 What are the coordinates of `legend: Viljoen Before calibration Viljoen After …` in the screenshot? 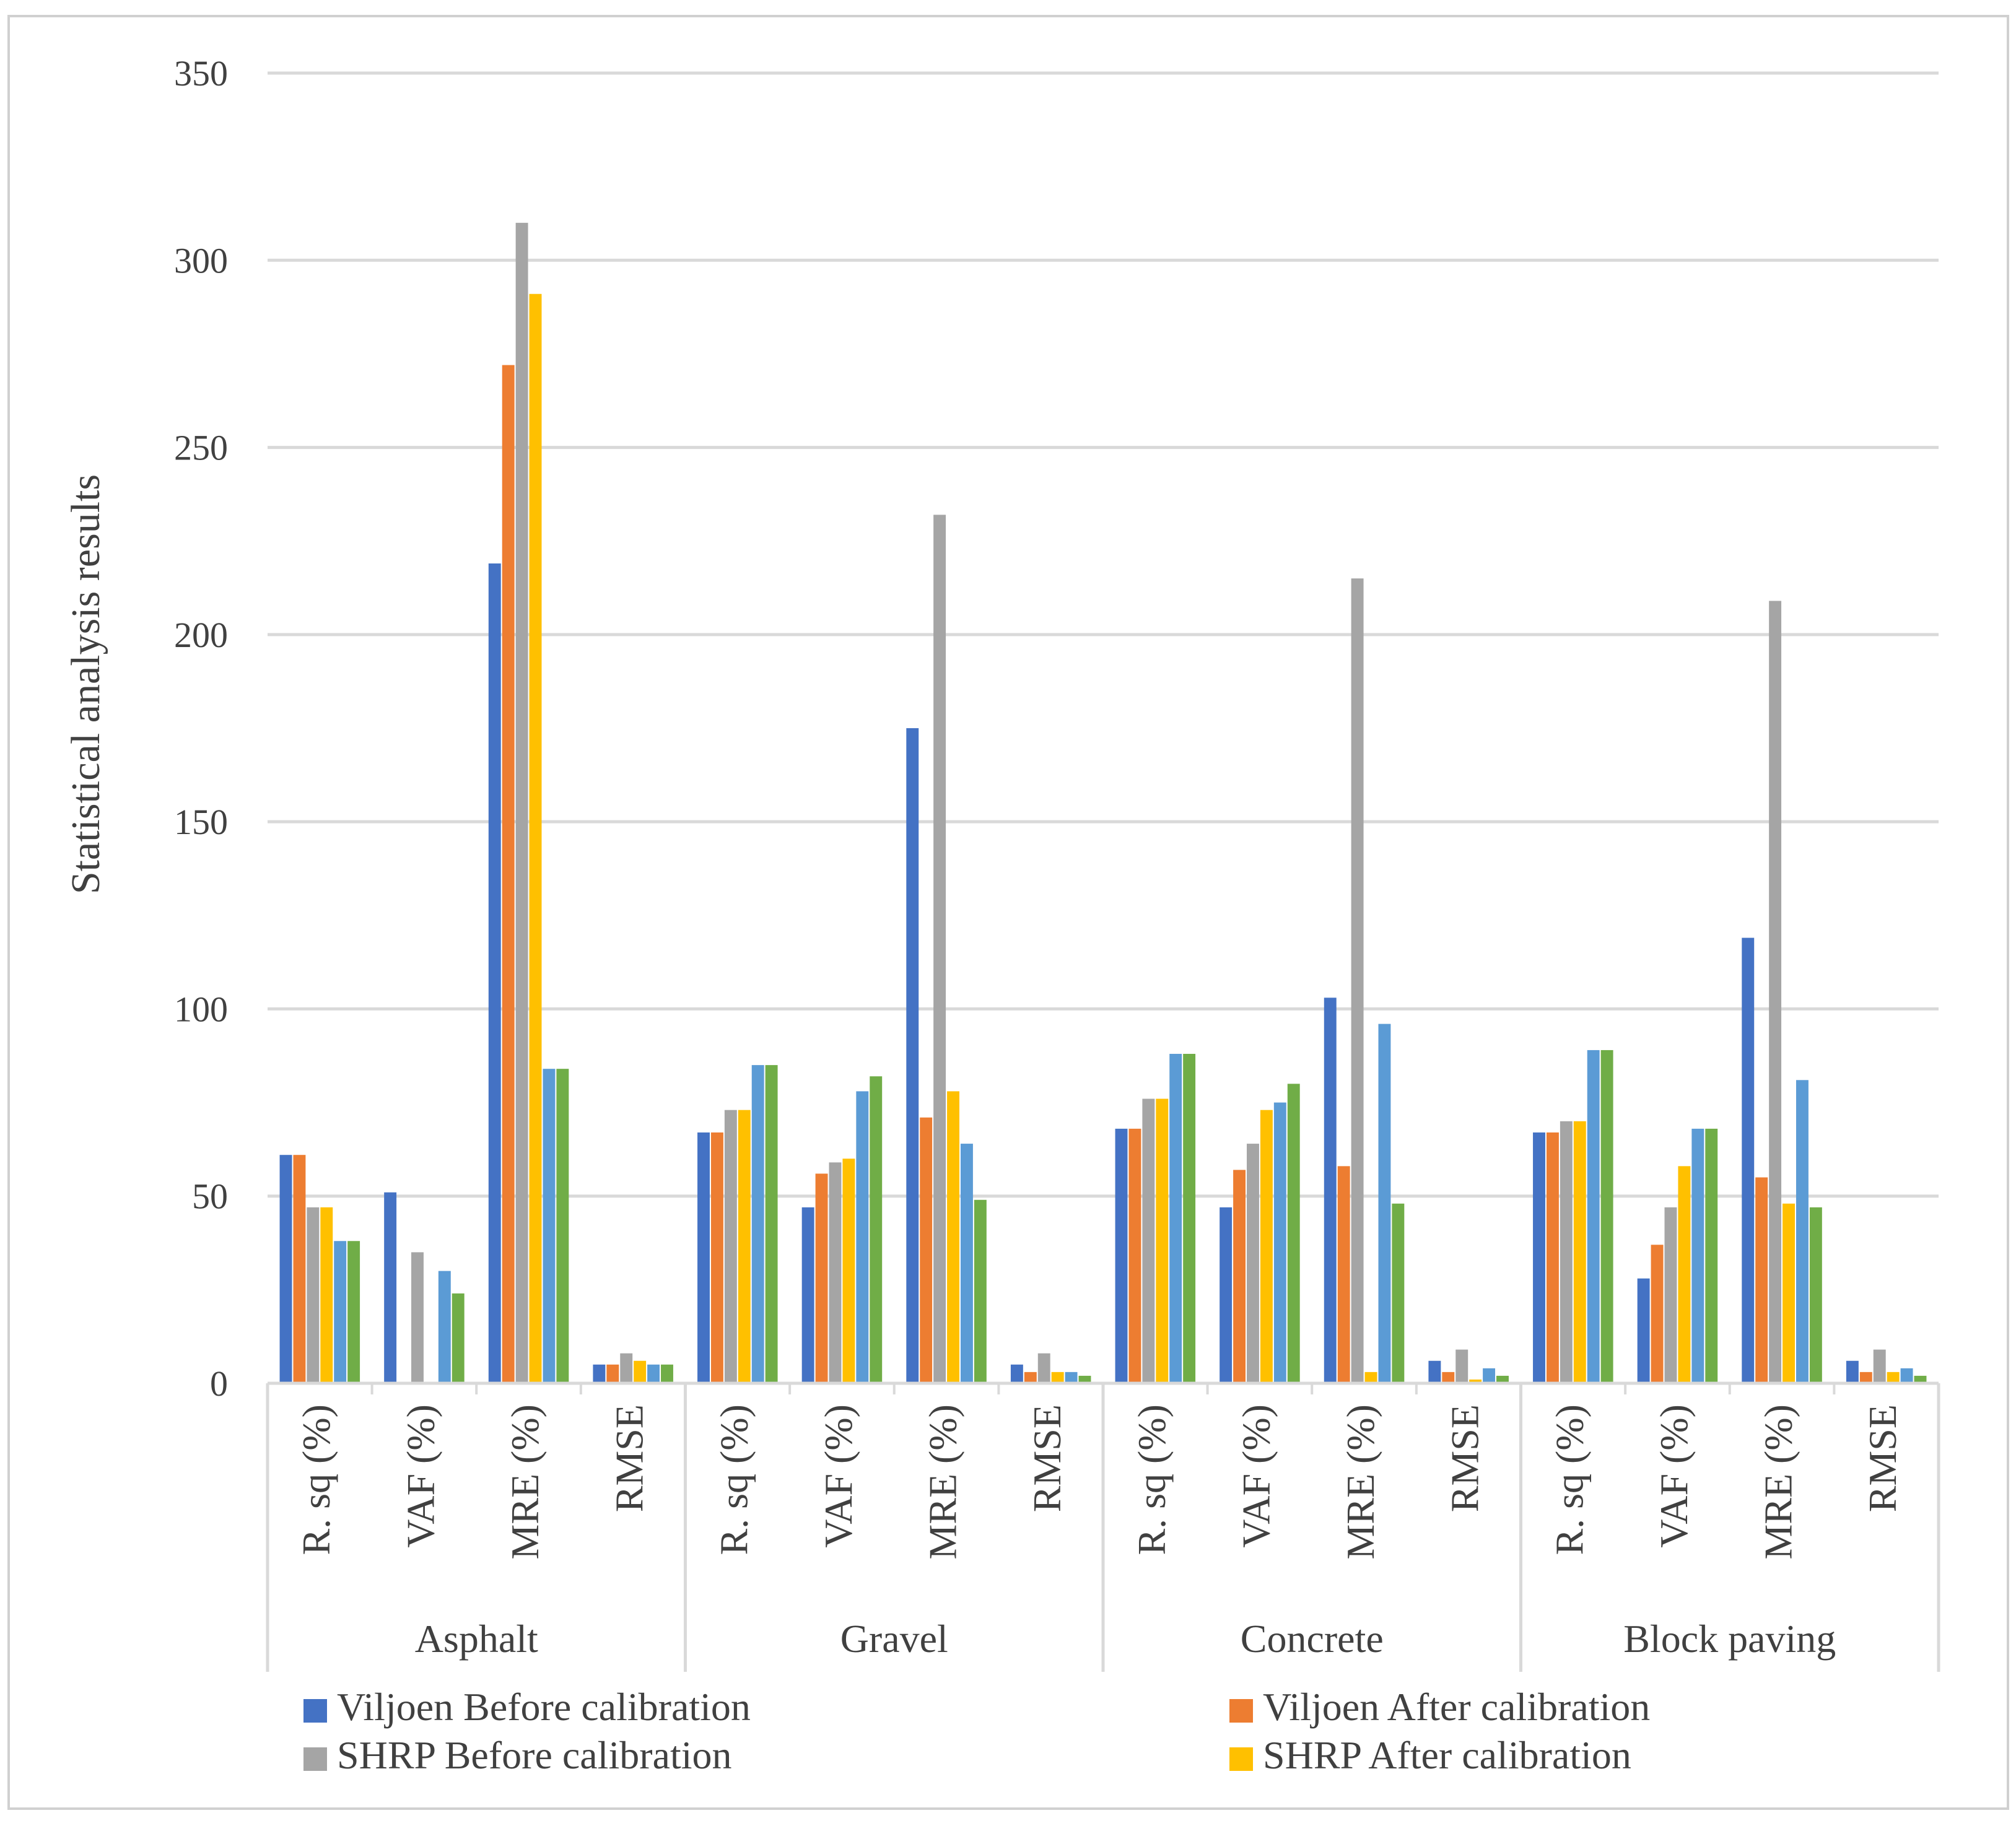 It's located at (976, 1731).